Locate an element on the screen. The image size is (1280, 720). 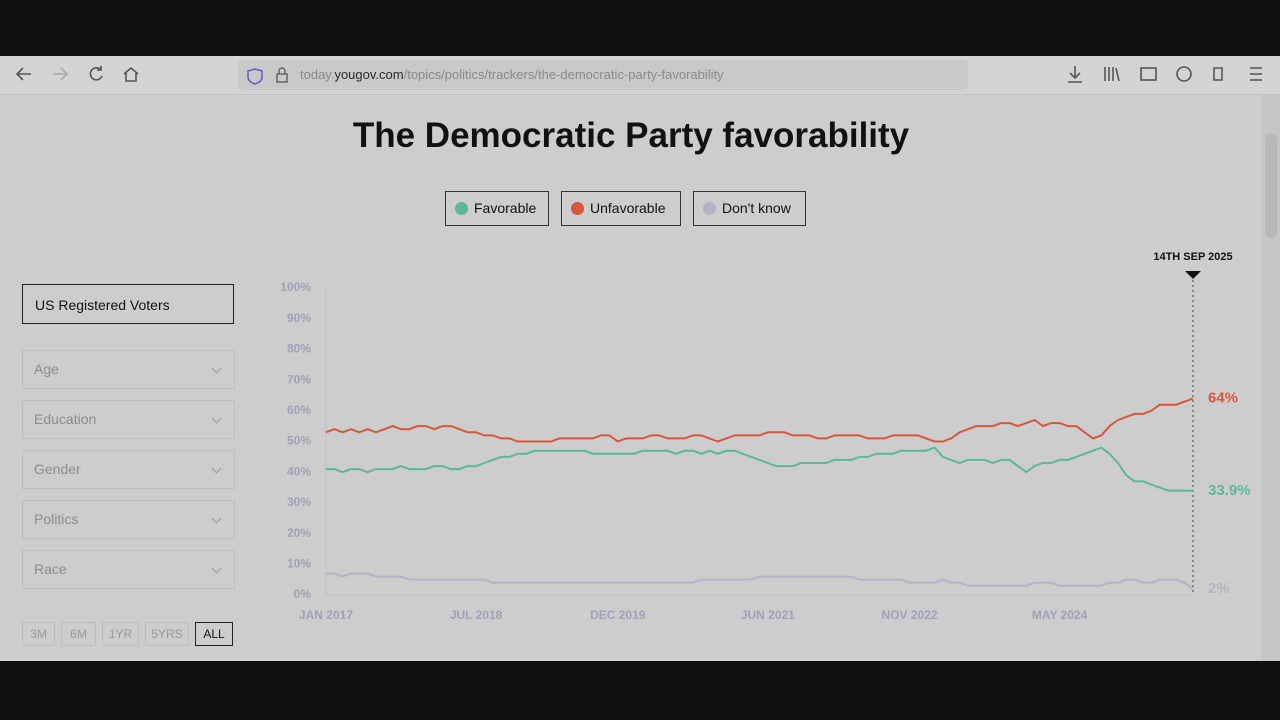
population-select: US Registered Voters is located at coordinates (128, 304).